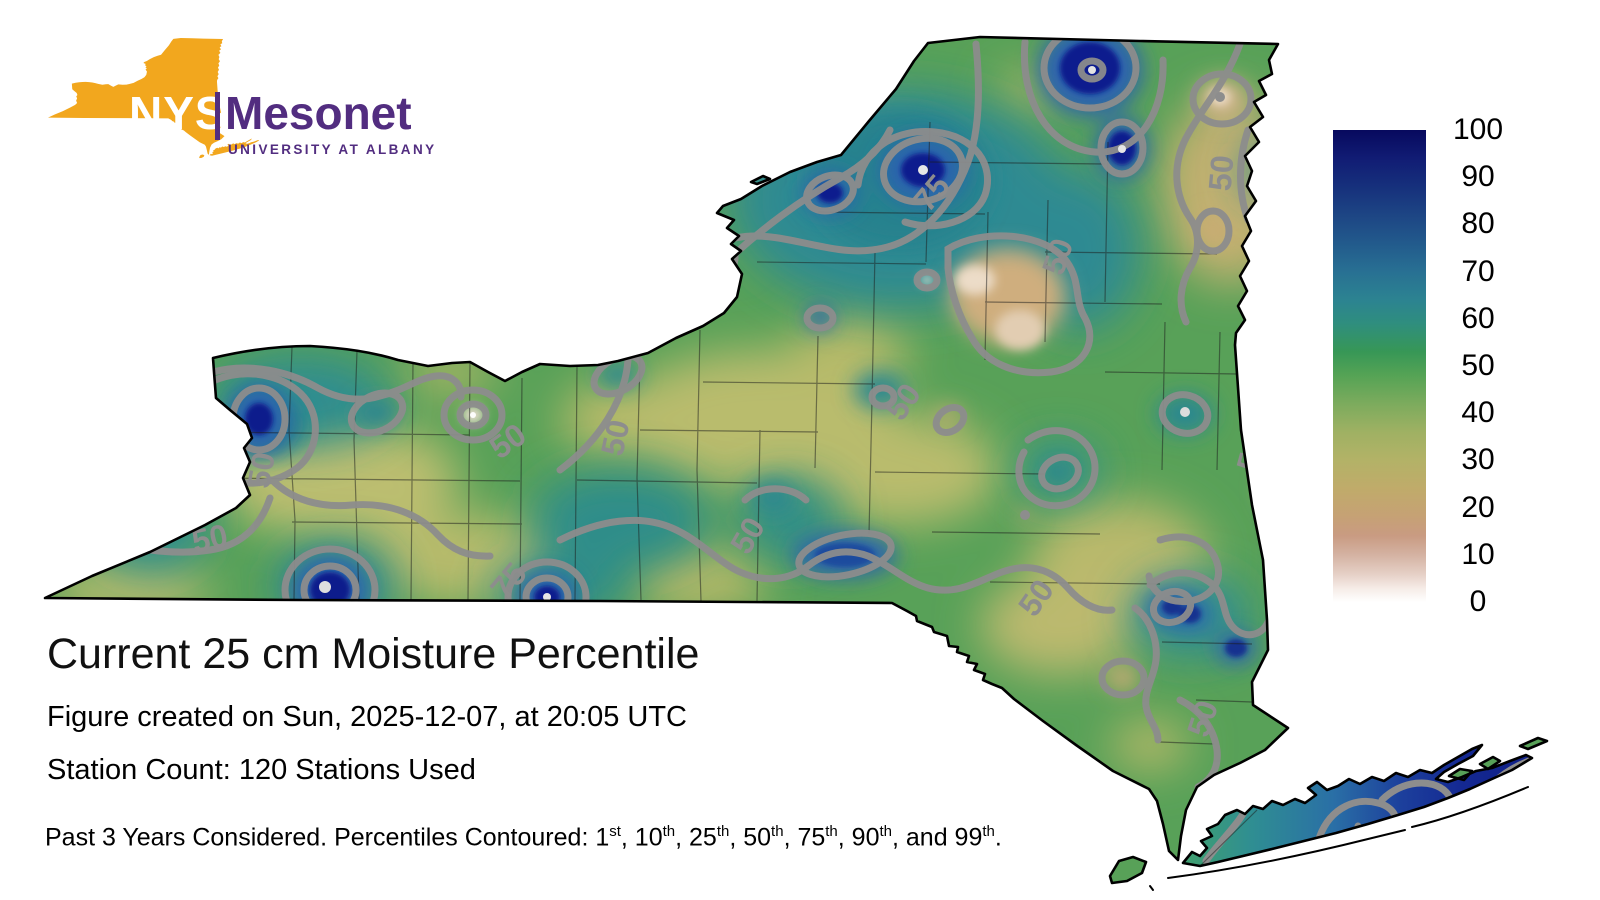  I want to click on footnote-text: , and 99, so click(937, 837).